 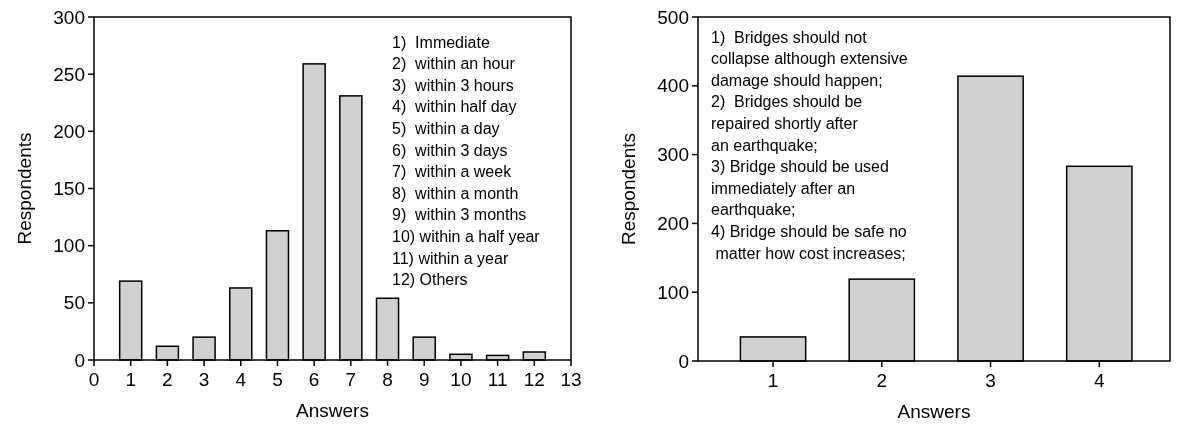 I want to click on annotation: 1) Immediate, so click(x=441, y=42).